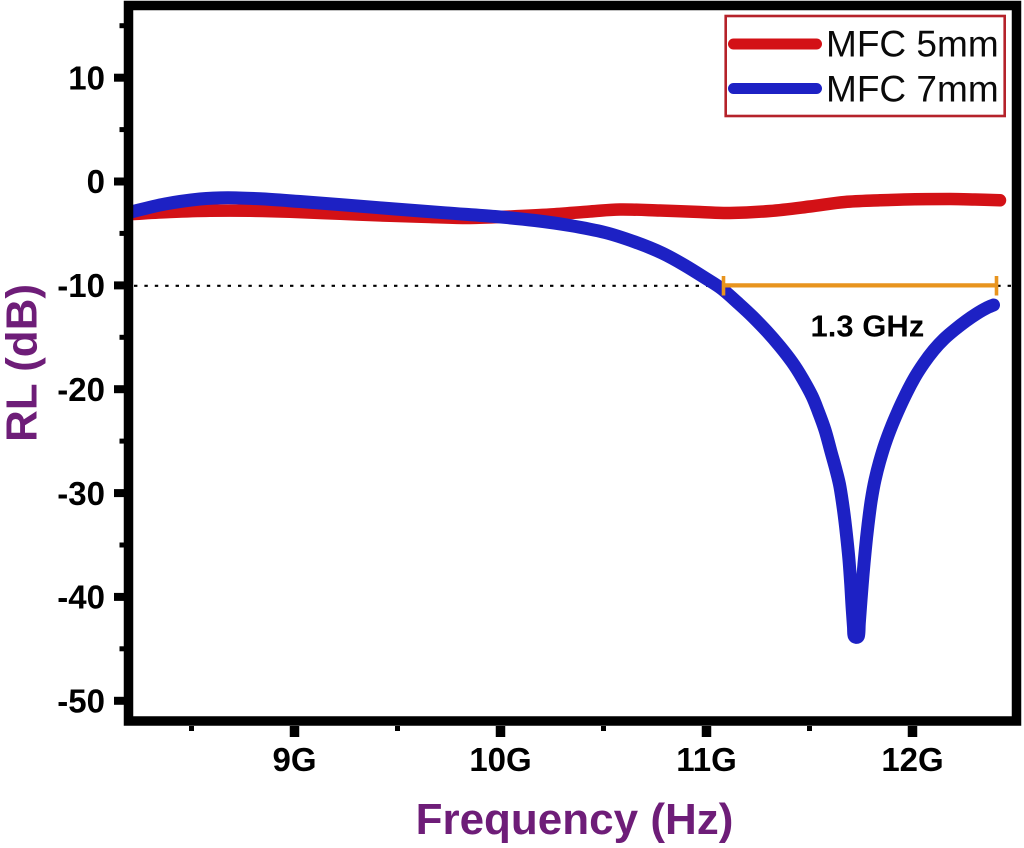 The image size is (1024, 848). What do you see at coordinates (912, 44) in the screenshot?
I see `svg-text: MFC 5mm` at bounding box center [912, 44].